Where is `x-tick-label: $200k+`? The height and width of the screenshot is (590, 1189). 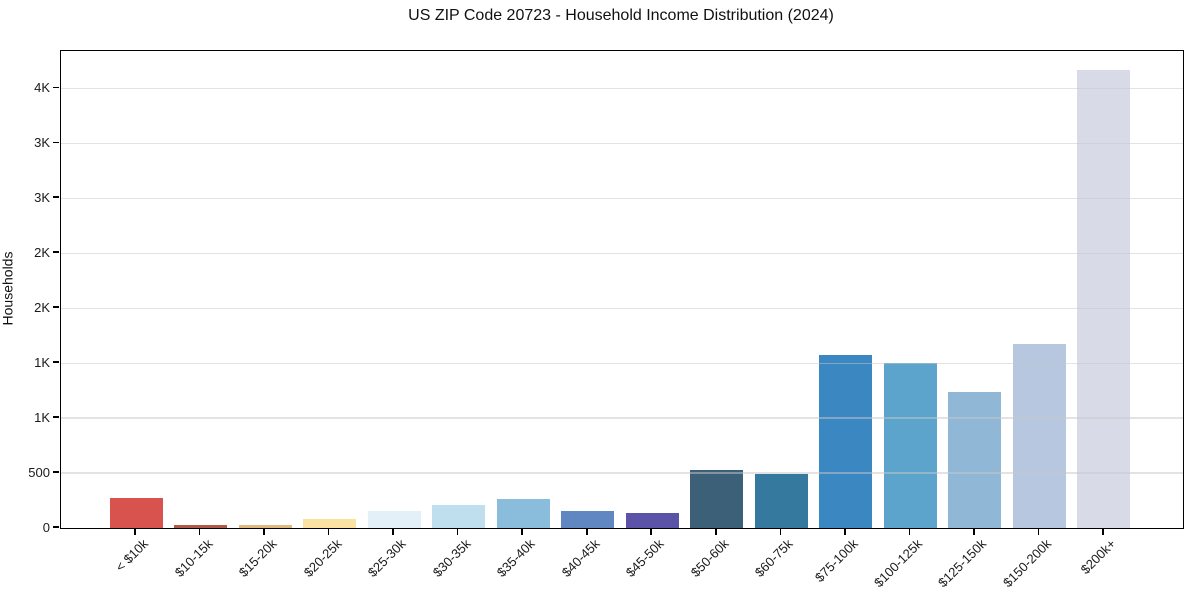
x-tick-label: $200k+ is located at coordinates (1098, 557).